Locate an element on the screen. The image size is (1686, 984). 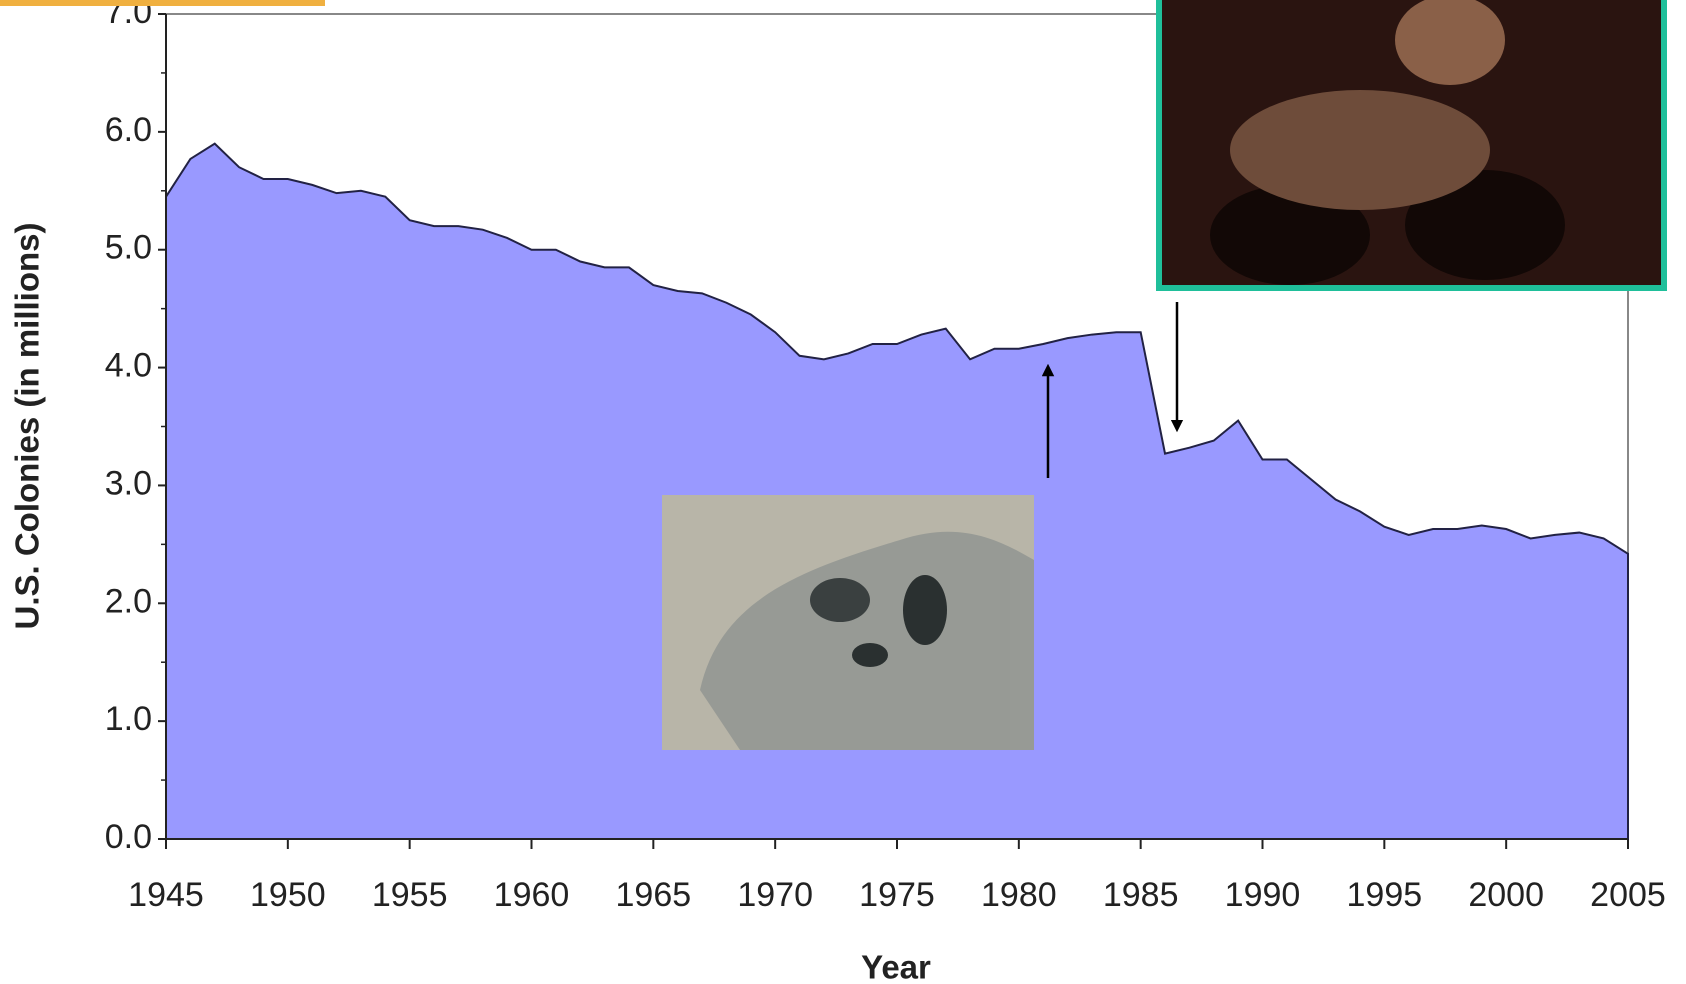
x-axis-title: Year is located at coordinates (896, 966).